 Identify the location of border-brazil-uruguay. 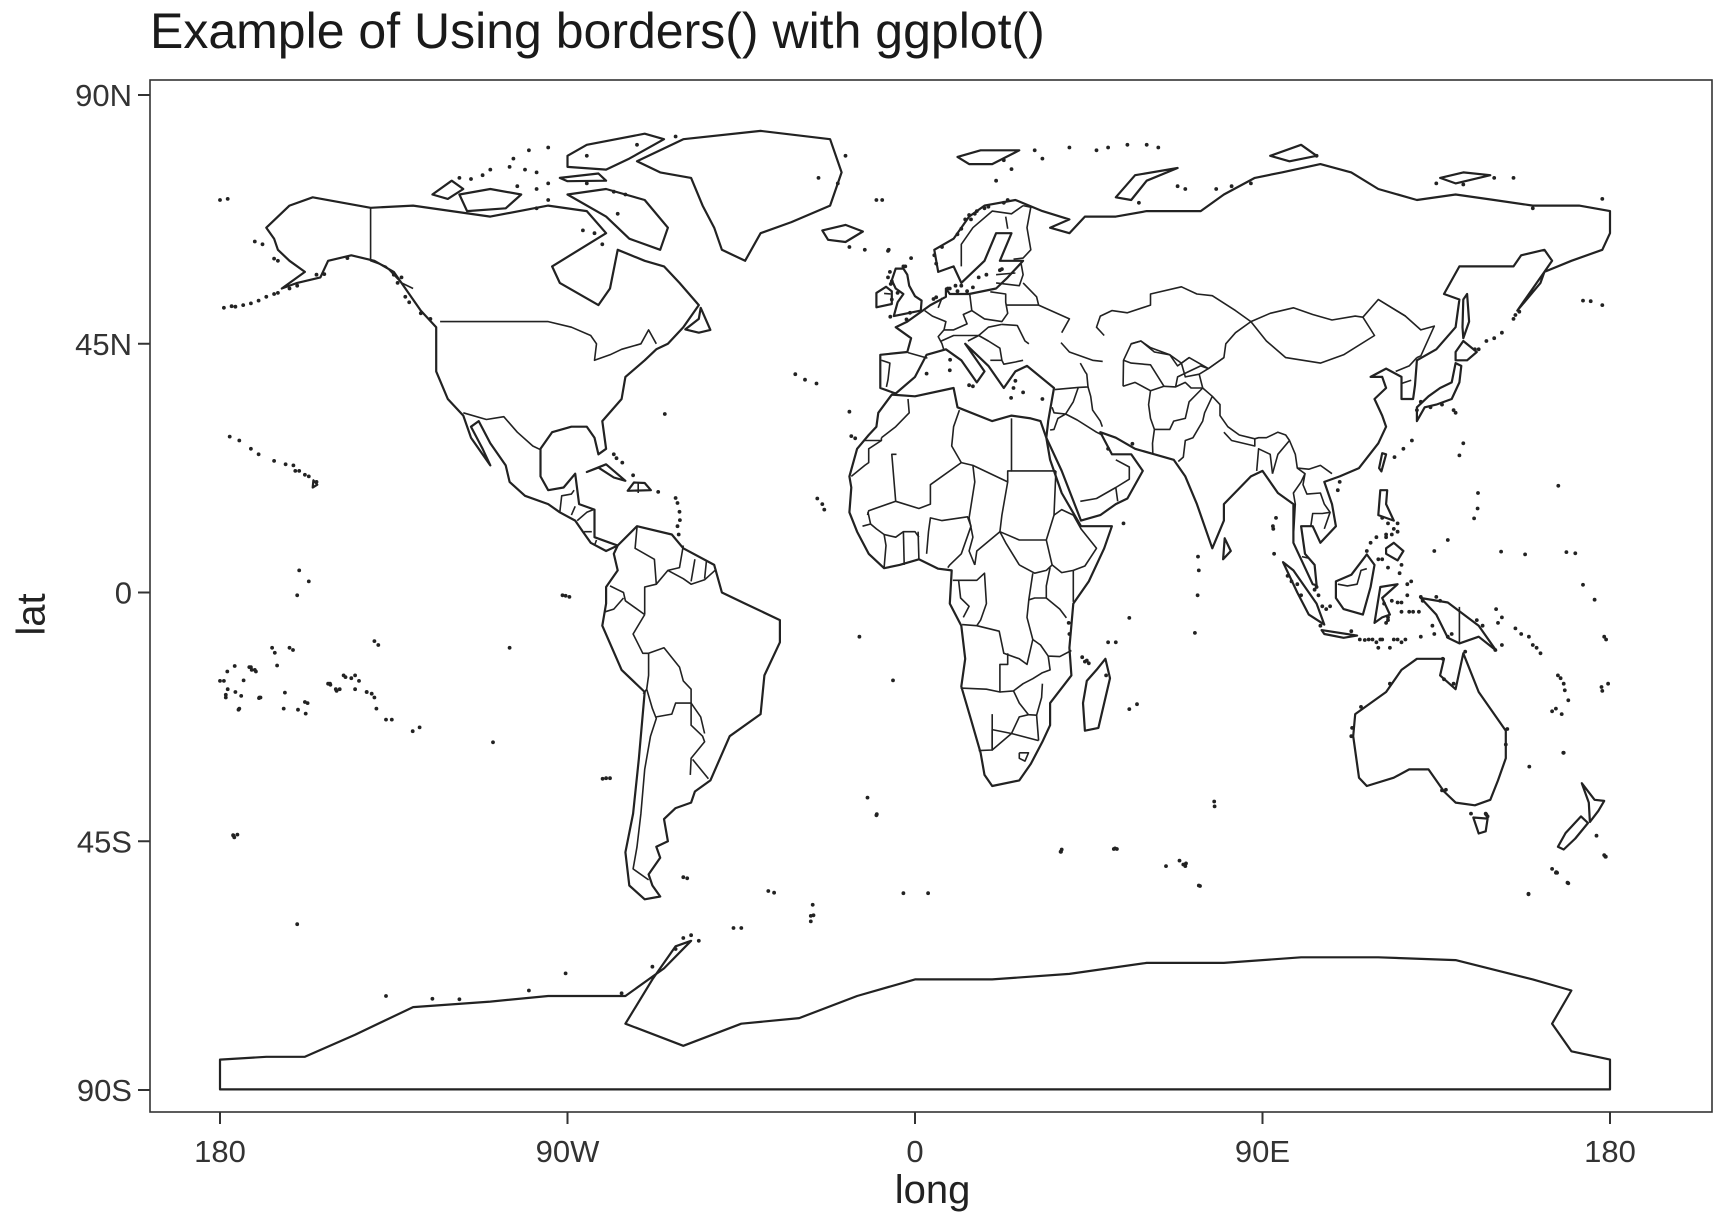
(700, 769).